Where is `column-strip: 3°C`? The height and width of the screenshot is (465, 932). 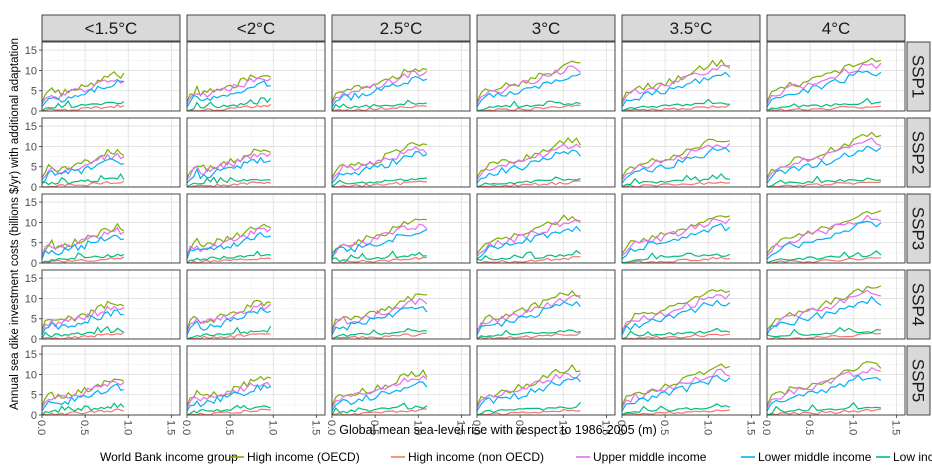
column-strip: 3°C is located at coordinates (546, 28).